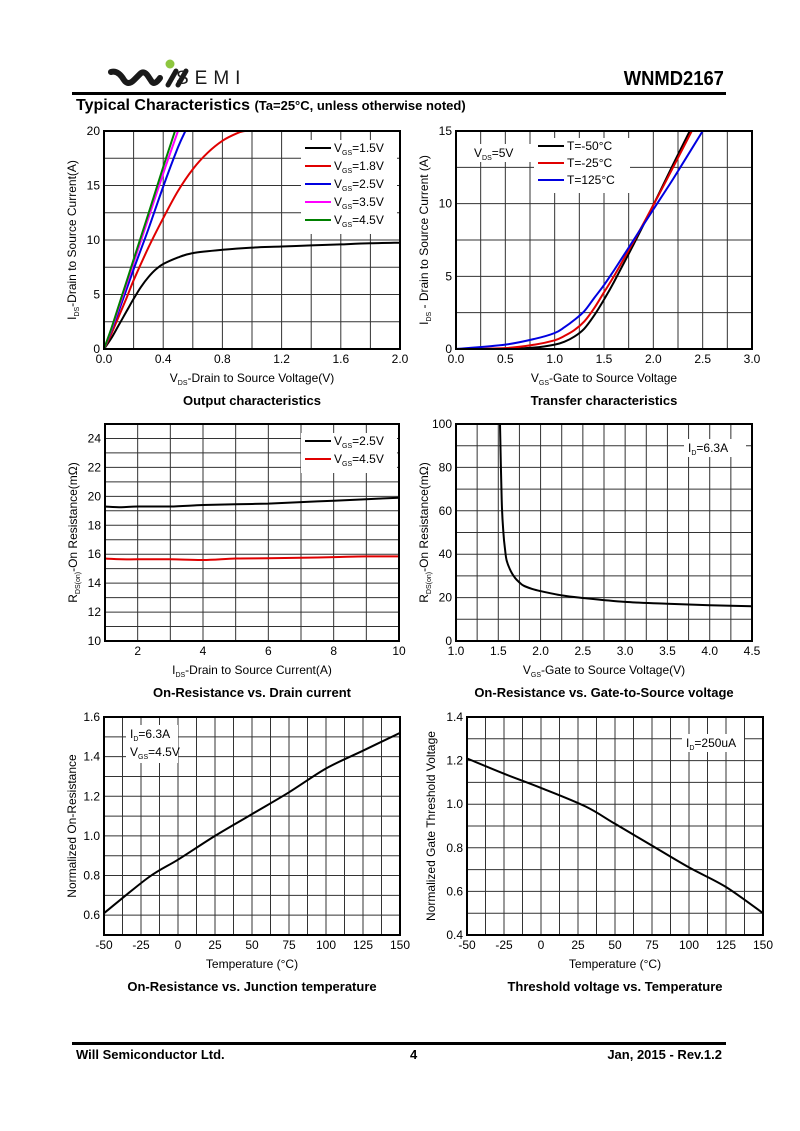 The image size is (800, 1131). What do you see at coordinates (163, 359) in the screenshot?
I see `x-tick-label: 0.4` at bounding box center [163, 359].